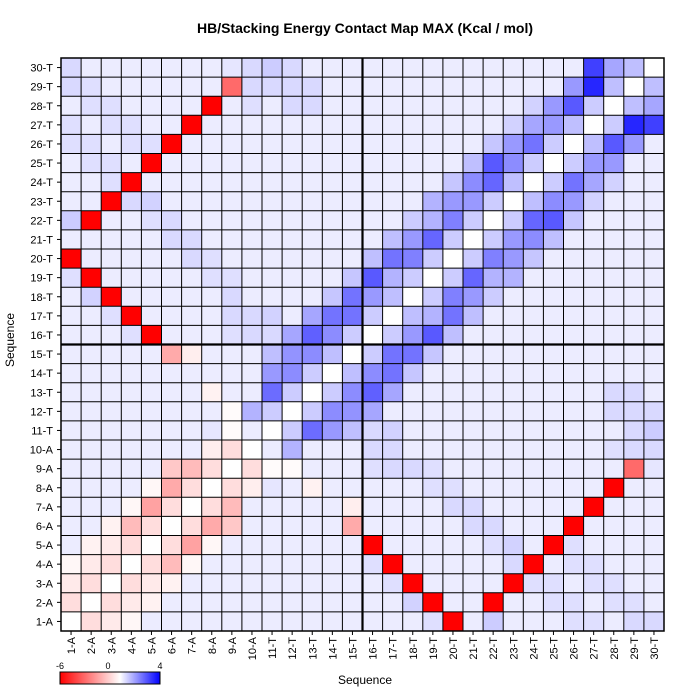 The width and height of the screenshot is (700, 700). What do you see at coordinates (452, 450) in the screenshot?
I see `heatmap-cell-20-T-10-A` at bounding box center [452, 450].